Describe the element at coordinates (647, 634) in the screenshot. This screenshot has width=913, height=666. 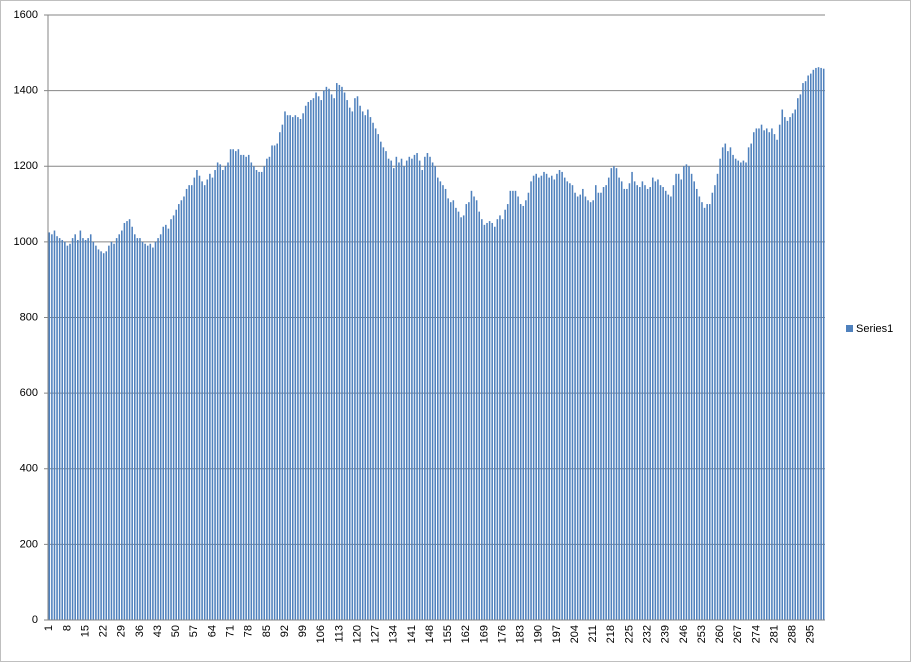
I see `x-tick-label: 232` at that location.